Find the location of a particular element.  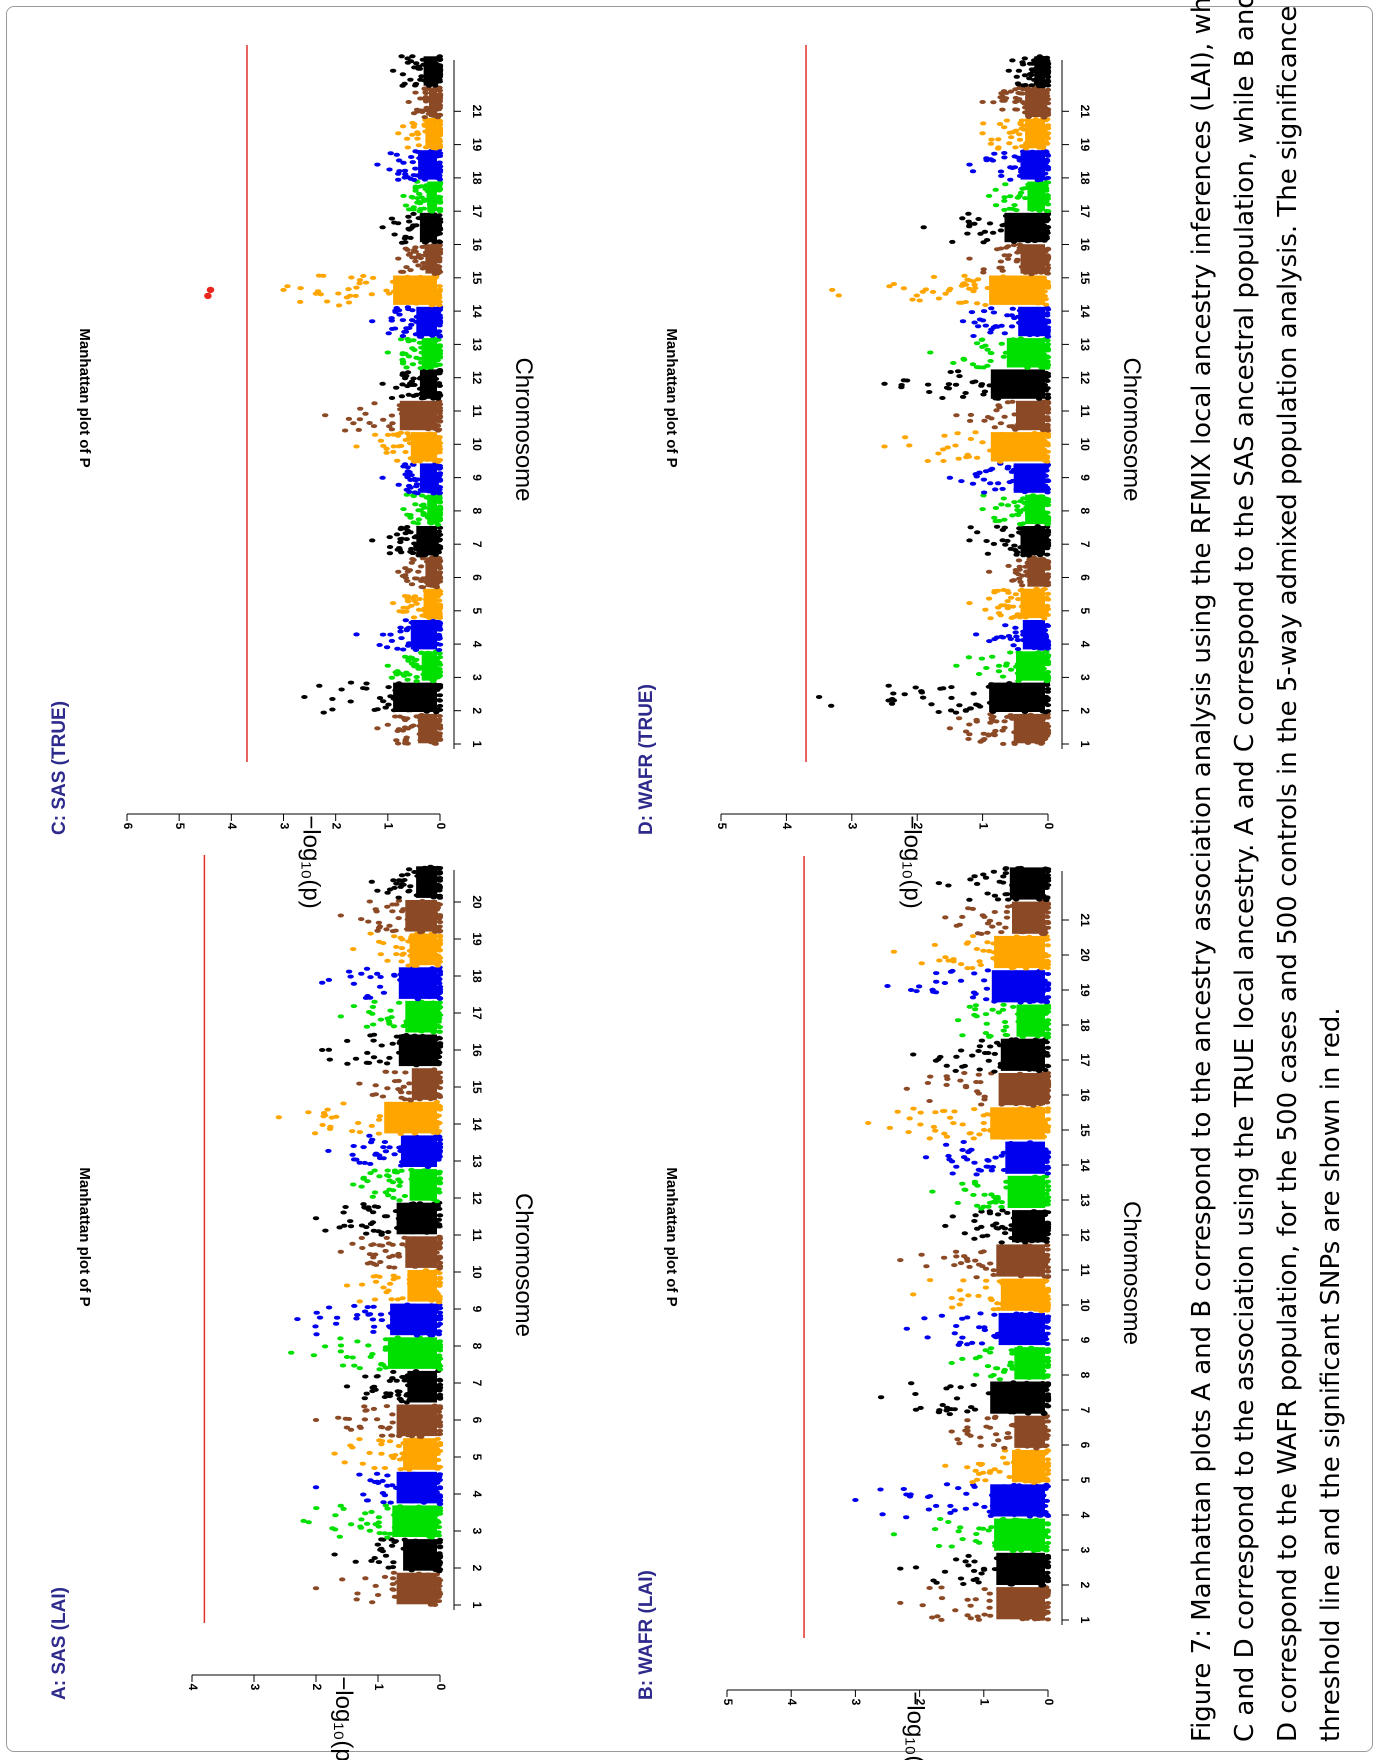

chromosome-axis-tick-label: 4 is located at coordinates (477, 644).